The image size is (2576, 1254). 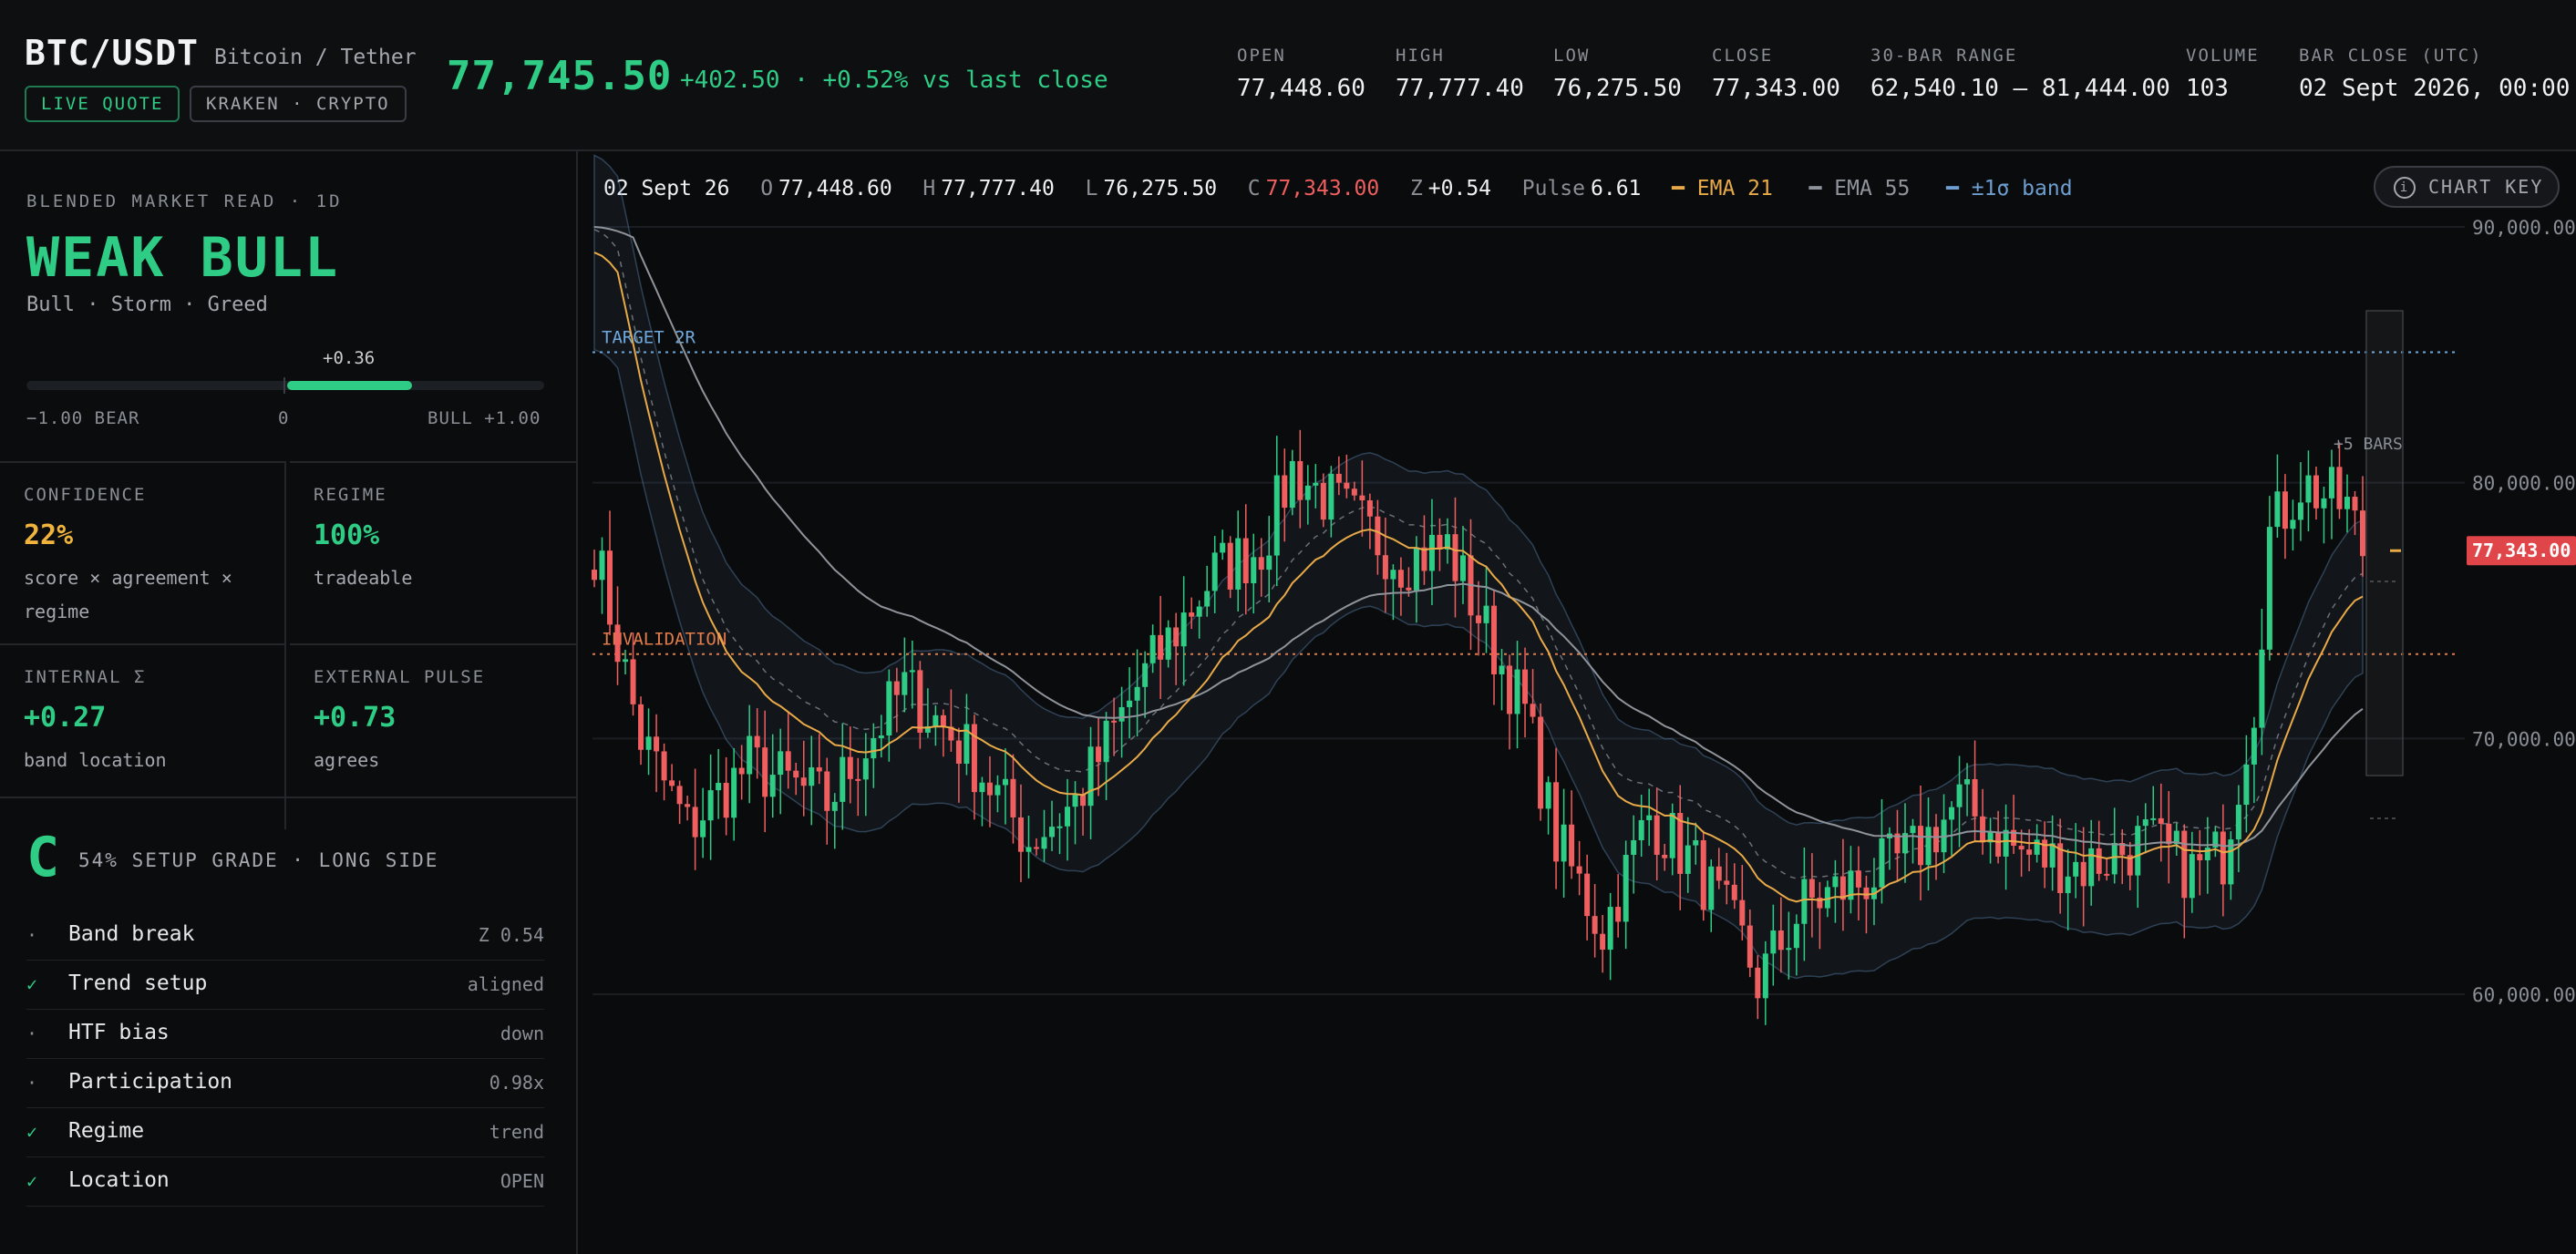 I want to click on exchange-badge: KRAKEN · CRYPTO, so click(x=298, y=104).